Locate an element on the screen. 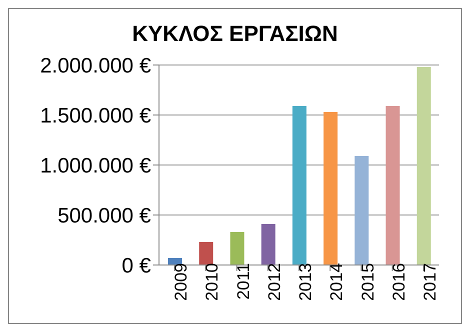 This screenshot has width=472, height=334. y-tick-label: 500.000 € is located at coordinates (105, 216).